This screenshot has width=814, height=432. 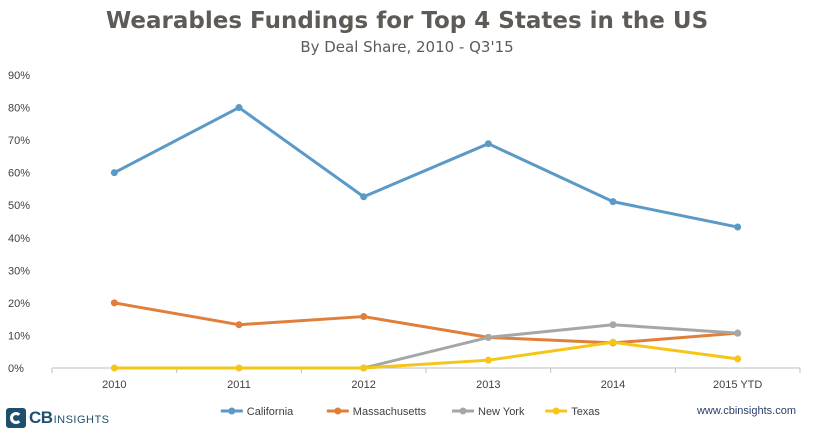 What do you see at coordinates (746, 411) in the screenshot?
I see `website-link: www.cbinsights.com` at bounding box center [746, 411].